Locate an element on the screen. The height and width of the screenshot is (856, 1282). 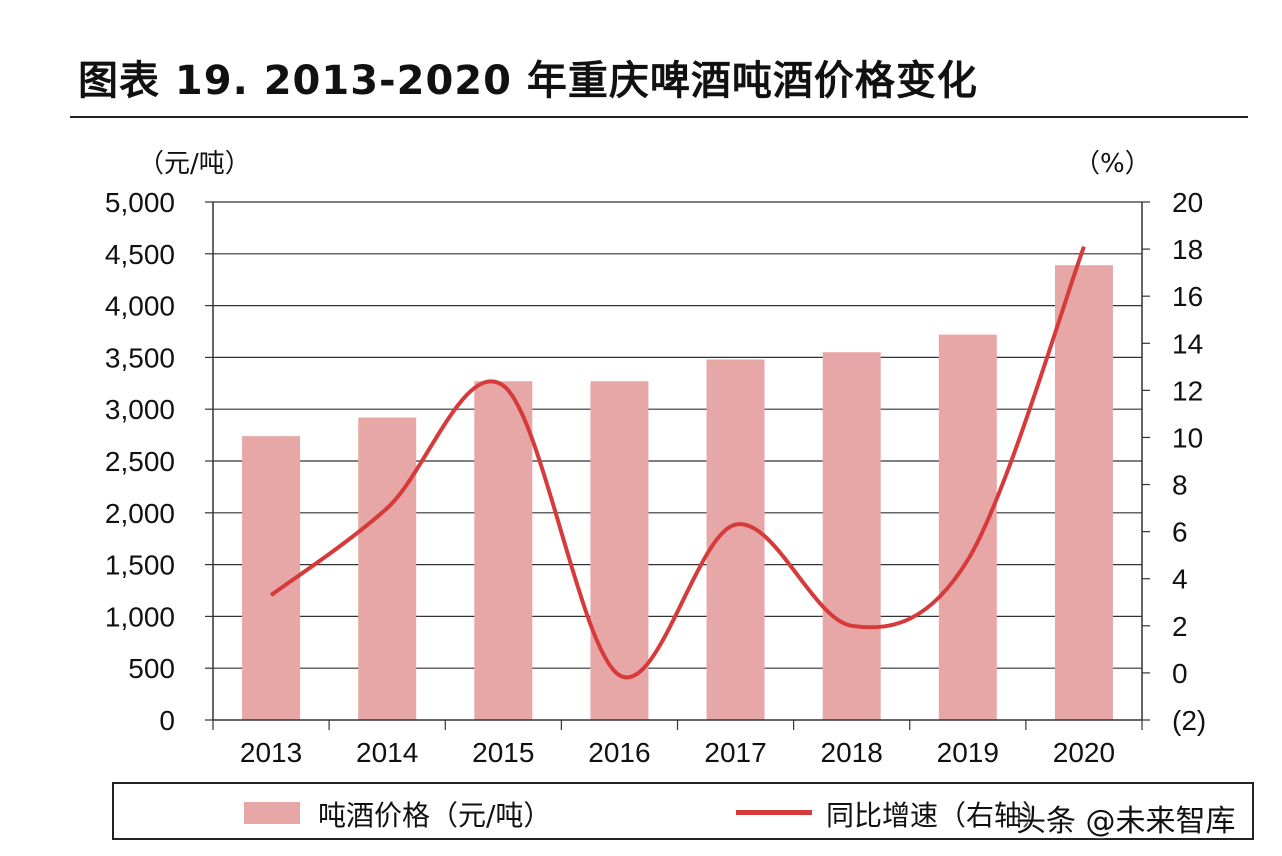
x-tick-label: 2013 is located at coordinates (271, 752).